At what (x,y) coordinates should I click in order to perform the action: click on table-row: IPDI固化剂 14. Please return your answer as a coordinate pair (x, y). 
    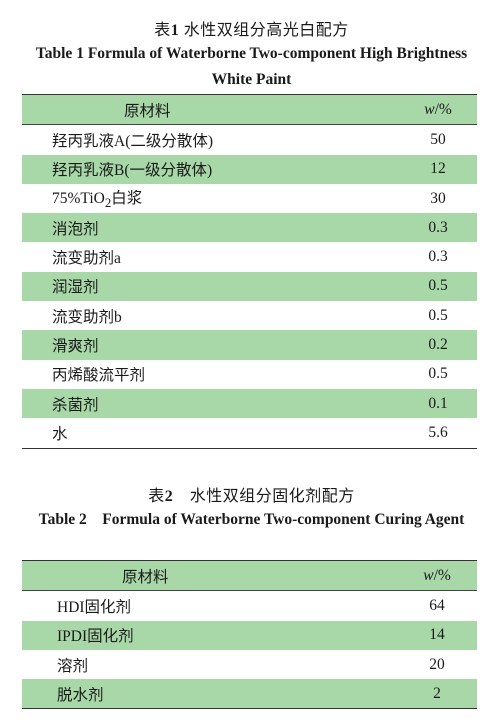
    Looking at the image, I should click on (249, 635).